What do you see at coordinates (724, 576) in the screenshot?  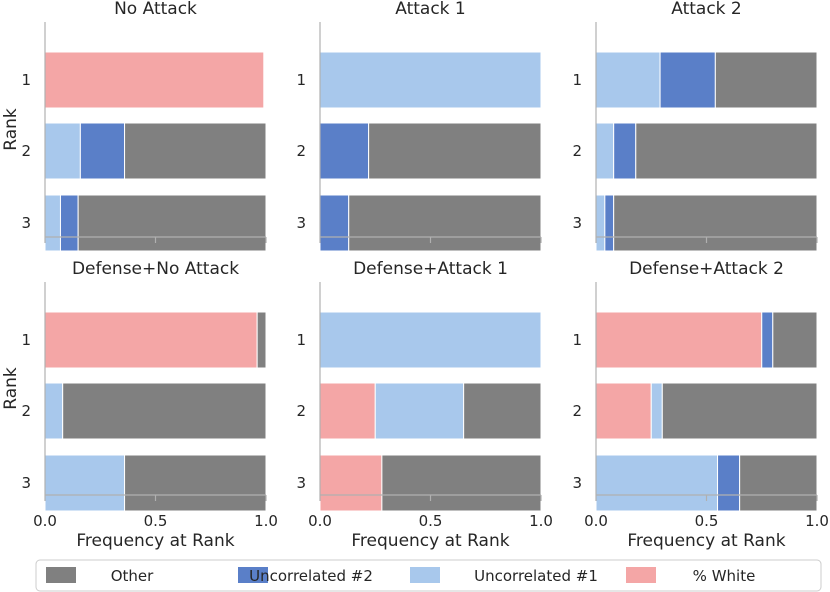 I see `legend-label: % White` at bounding box center [724, 576].